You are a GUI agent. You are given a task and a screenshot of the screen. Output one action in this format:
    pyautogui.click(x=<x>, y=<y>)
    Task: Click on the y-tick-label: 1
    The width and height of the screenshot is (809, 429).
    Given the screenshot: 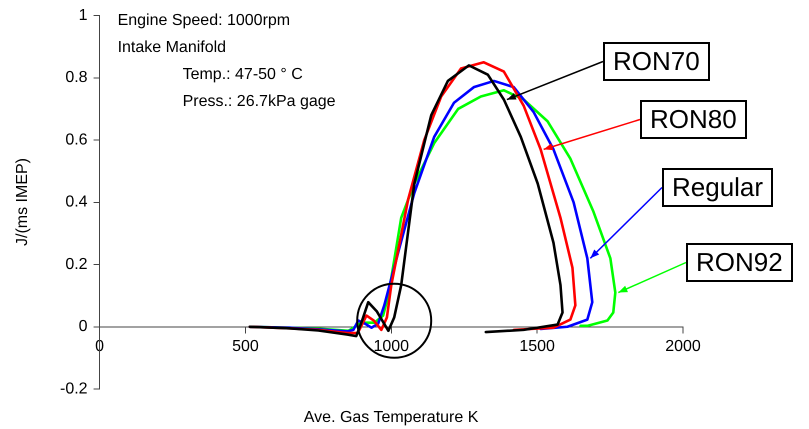 What is the action you would take?
    pyautogui.click(x=83, y=15)
    